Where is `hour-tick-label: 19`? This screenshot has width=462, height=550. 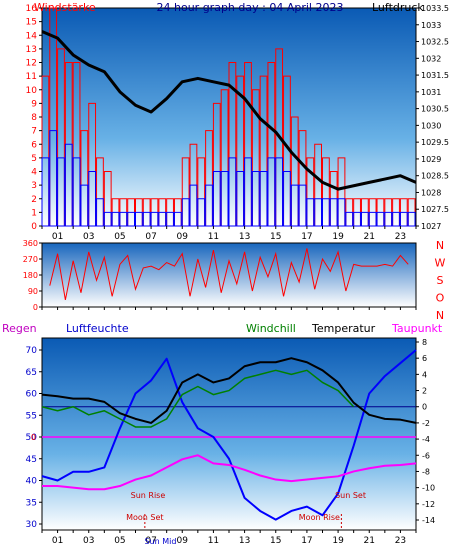 hour-tick-label: 19 is located at coordinates (338, 541).